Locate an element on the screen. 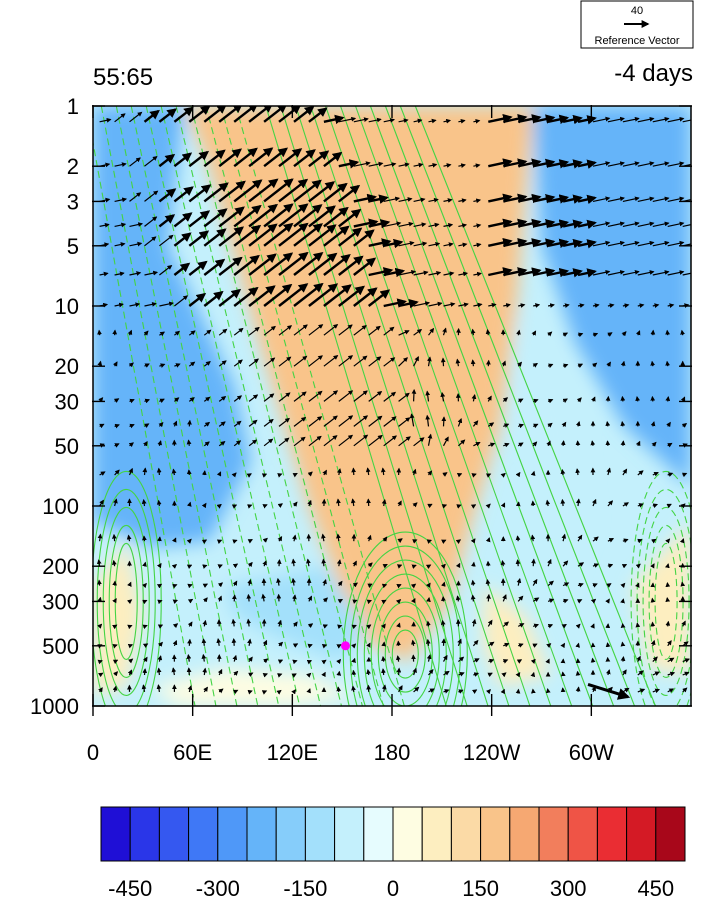  y-tick-label: 3 is located at coordinates (73, 201).